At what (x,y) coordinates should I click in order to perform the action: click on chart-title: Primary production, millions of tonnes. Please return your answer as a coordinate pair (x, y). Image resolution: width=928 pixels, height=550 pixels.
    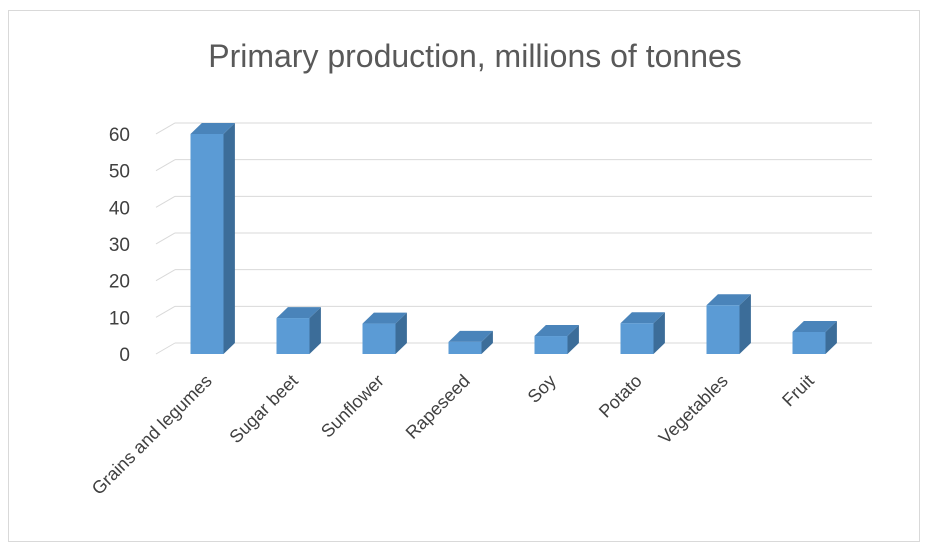
    Looking at the image, I should click on (475, 56).